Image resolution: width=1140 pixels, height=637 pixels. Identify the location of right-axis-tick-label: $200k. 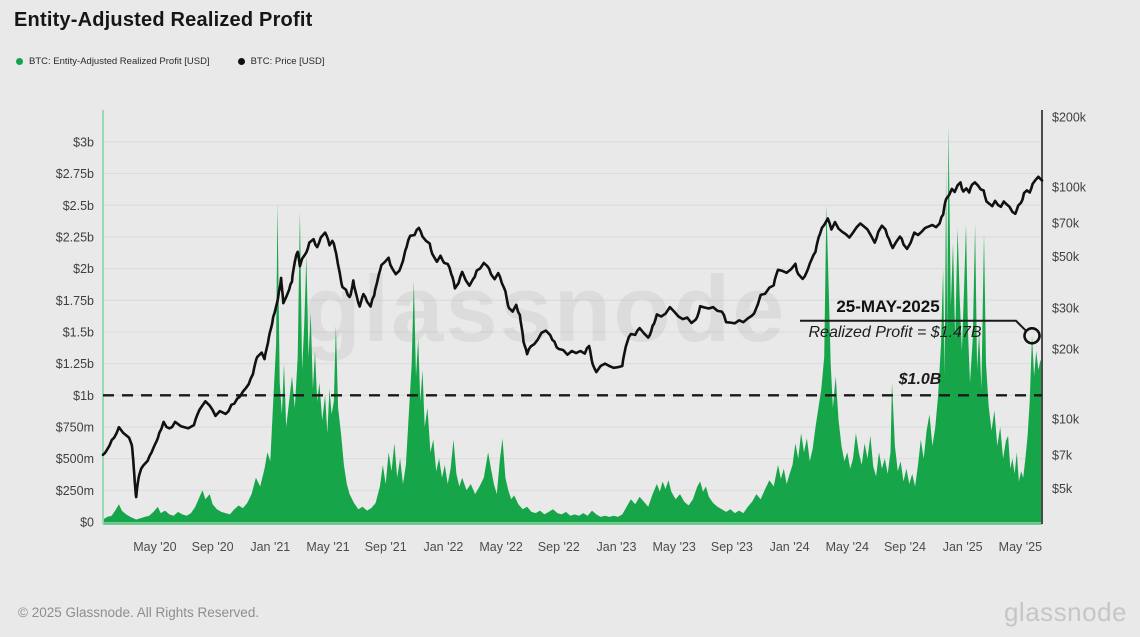
(1069, 118).